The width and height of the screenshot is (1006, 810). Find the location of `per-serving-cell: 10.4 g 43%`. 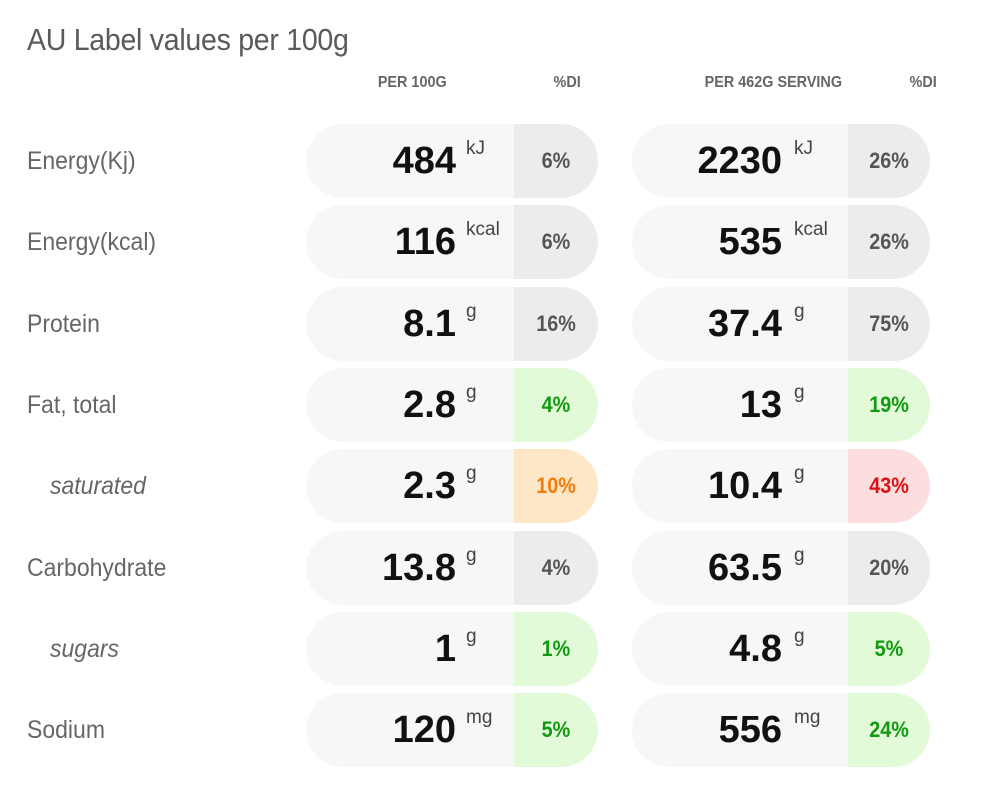

per-serving-cell: 10.4 g 43% is located at coordinates (781, 486).